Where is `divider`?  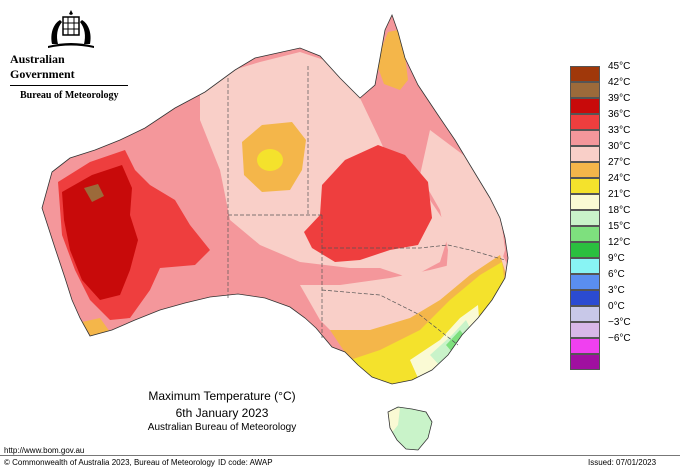 divider is located at coordinates (69, 85).